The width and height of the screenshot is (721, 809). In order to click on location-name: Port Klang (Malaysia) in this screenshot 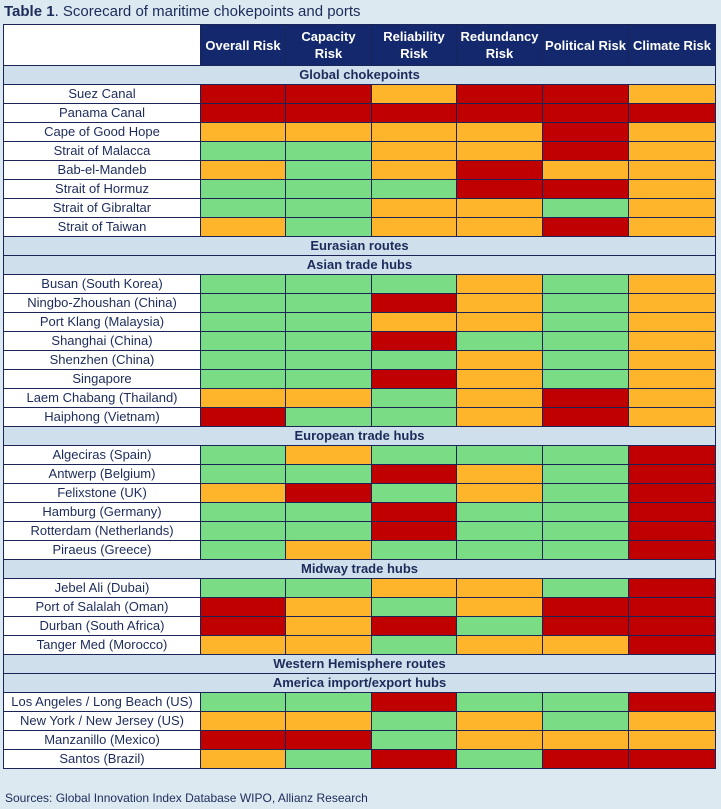, I will do `click(102, 322)`.